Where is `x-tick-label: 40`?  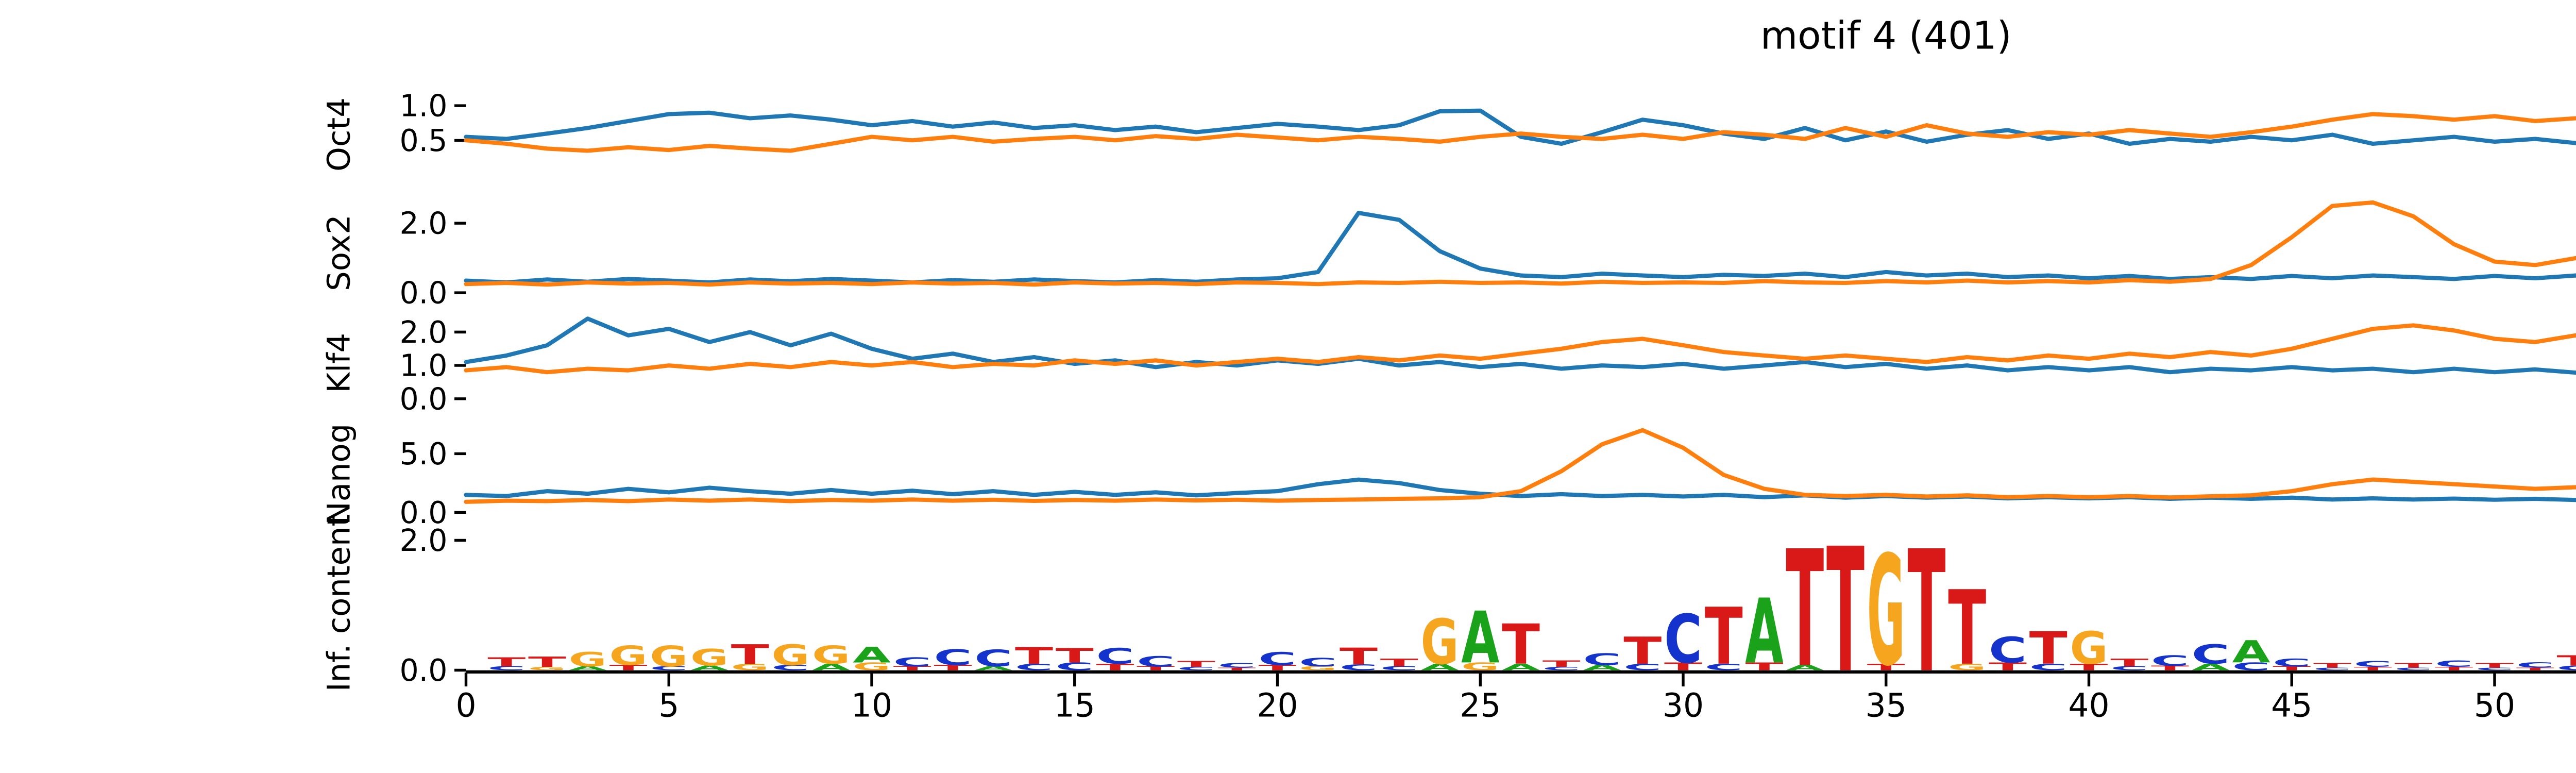 x-tick-label: 40 is located at coordinates (2088, 706).